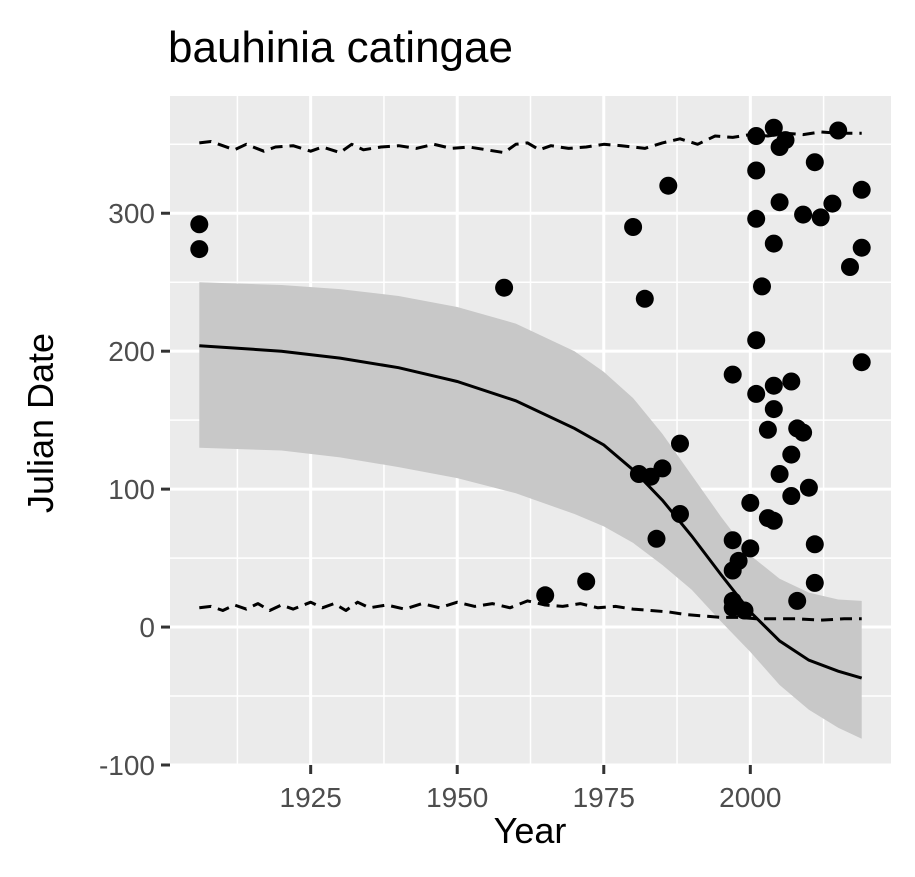 The image size is (915, 877). Describe the element at coordinates (131, 213) in the screenshot. I see `y-tick-label: 300` at that location.